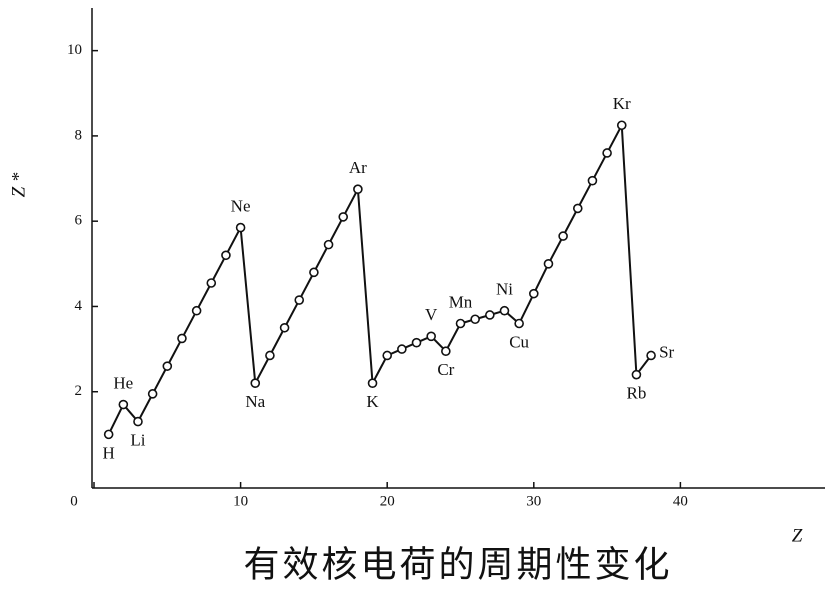 The image size is (834, 599). Describe the element at coordinates (18, 184) in the screenshot. I see `y-axis-label: Z *` at that location.